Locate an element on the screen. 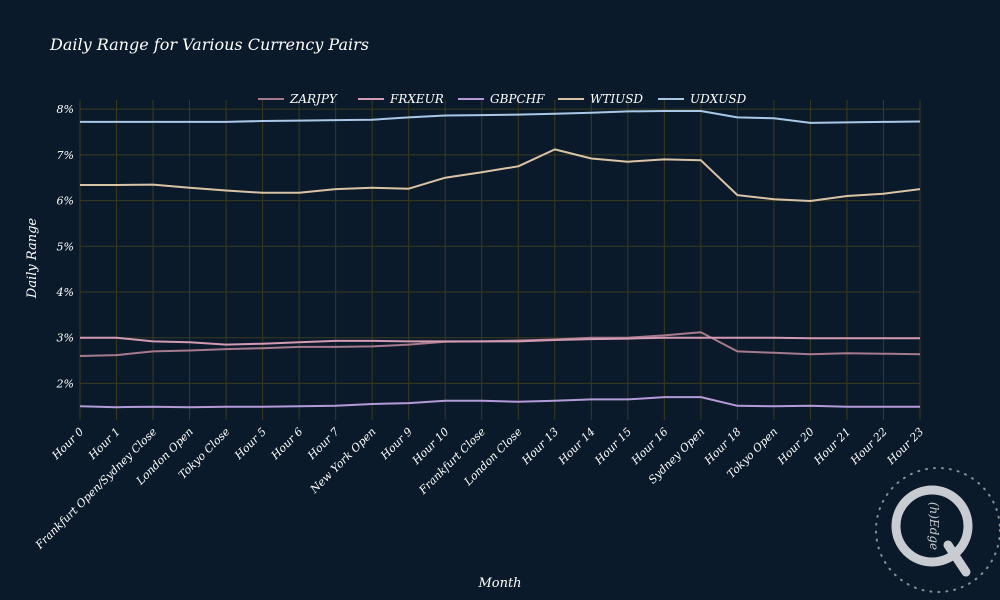  y-tick-label: 6% is located at coordinates (65, 201).